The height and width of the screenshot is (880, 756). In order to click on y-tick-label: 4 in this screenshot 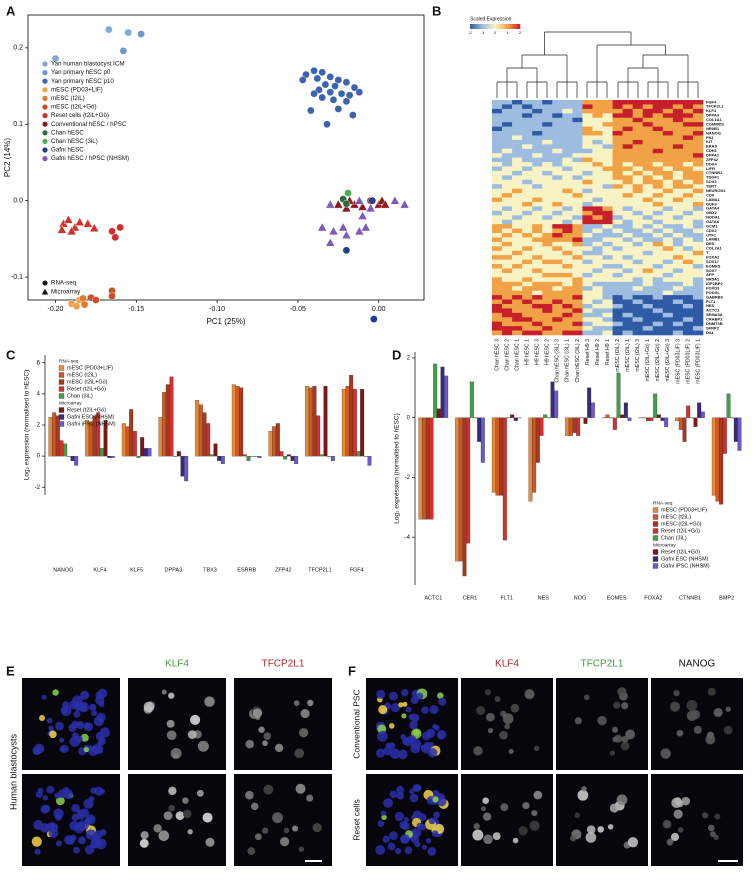, I will do `click(39, 394)`.